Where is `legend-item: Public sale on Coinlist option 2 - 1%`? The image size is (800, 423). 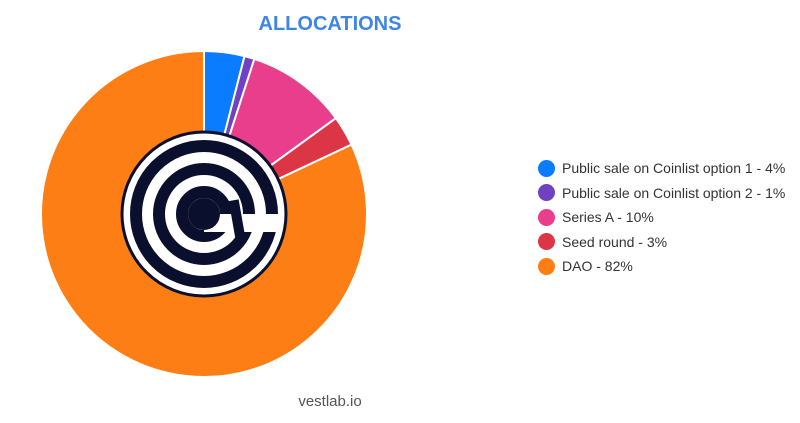 legend-item: Public sale on Coinlist option 2 - 1% is located at coordinates (661, 193).